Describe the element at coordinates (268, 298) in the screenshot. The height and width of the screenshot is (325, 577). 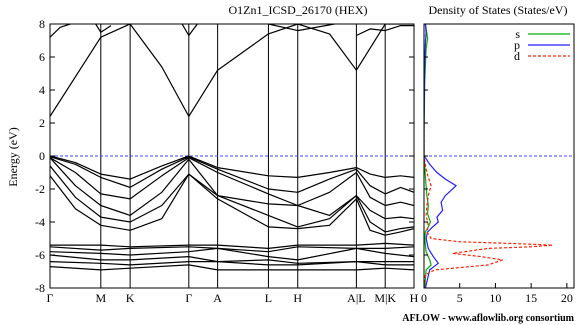
I see `kpoint-label: L` at that location.